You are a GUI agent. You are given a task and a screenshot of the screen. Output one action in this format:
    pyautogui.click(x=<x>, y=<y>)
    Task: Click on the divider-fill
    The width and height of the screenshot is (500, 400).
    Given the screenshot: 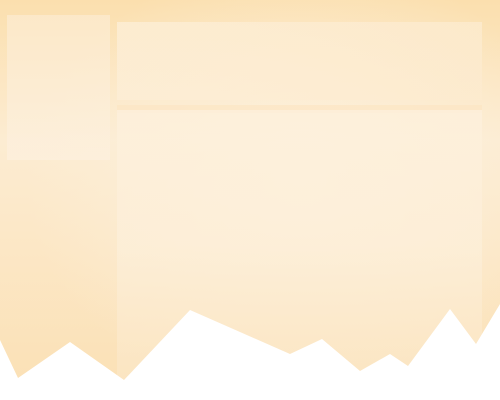 What is the action you would take?
    pyautogui.click(x=299, y=109)
    